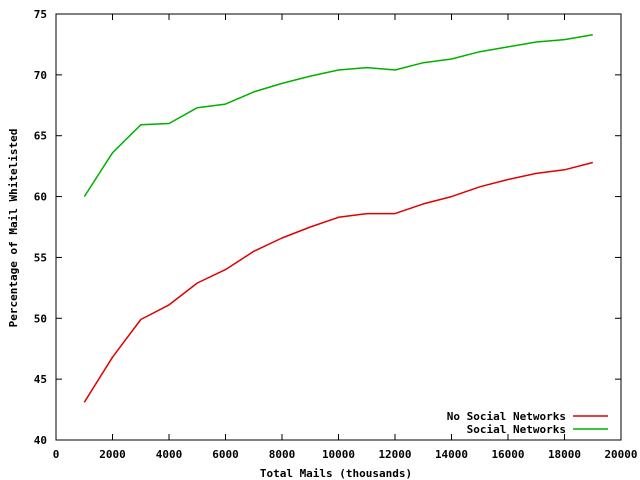  What do you see at coordinates (338, 454) in the screenshot?
I see `x-tick-label: 10000` at bounding box center [338, 454].